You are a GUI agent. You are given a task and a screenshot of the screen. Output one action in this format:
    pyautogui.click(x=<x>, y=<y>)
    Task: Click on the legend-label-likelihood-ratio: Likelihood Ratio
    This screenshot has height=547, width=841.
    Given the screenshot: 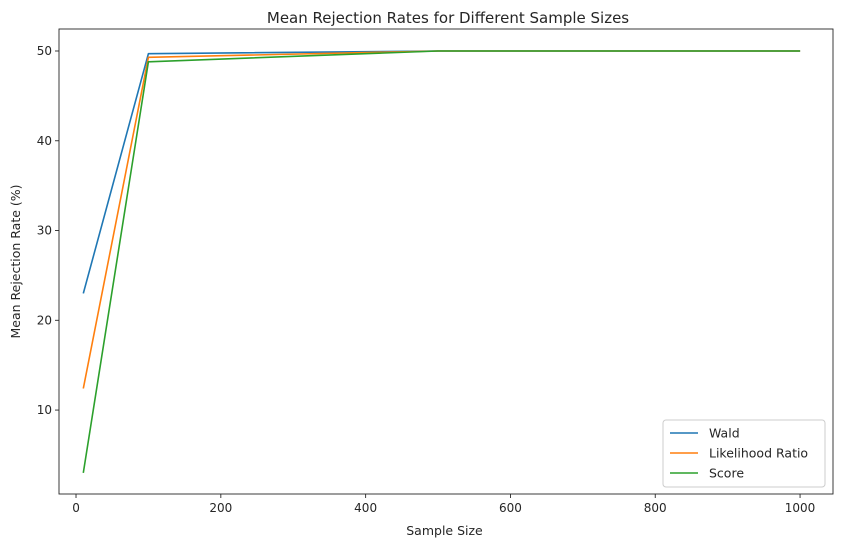 What is the action you would take?
    pyautogui.click(x=758, y=453)
    